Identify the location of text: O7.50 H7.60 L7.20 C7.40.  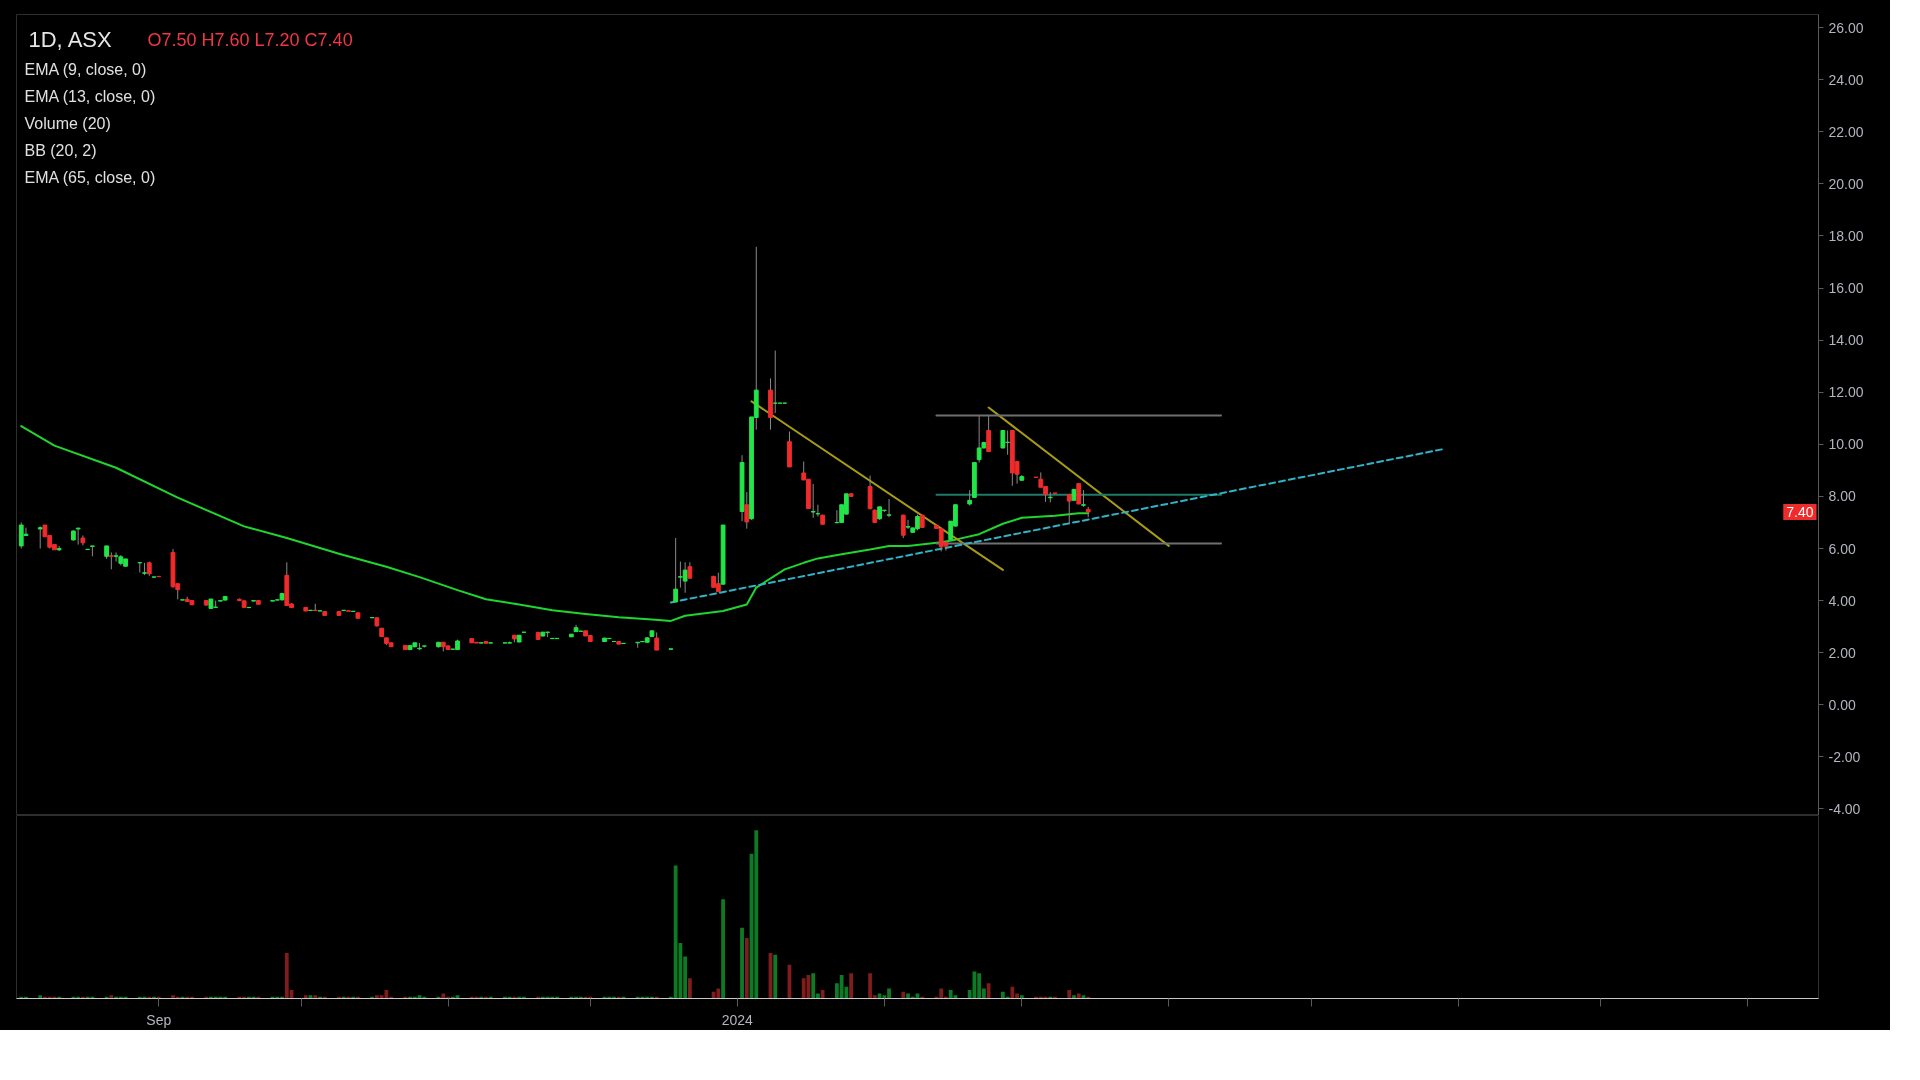
(250, 39).